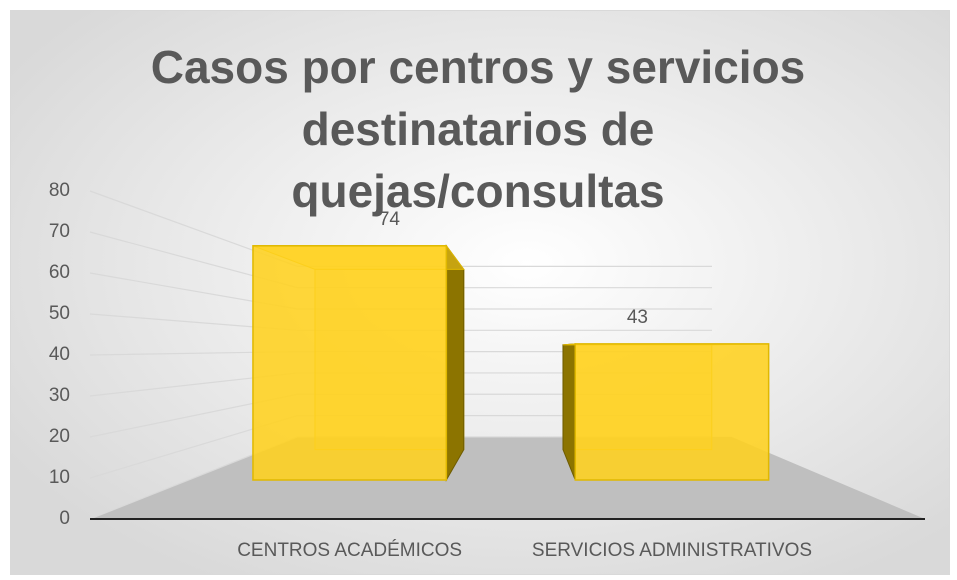 The width and height of the screenshot is (957, 580). I want to click on x-tick-label: CENTROS ACADÉMICOS, so click(349, 550).